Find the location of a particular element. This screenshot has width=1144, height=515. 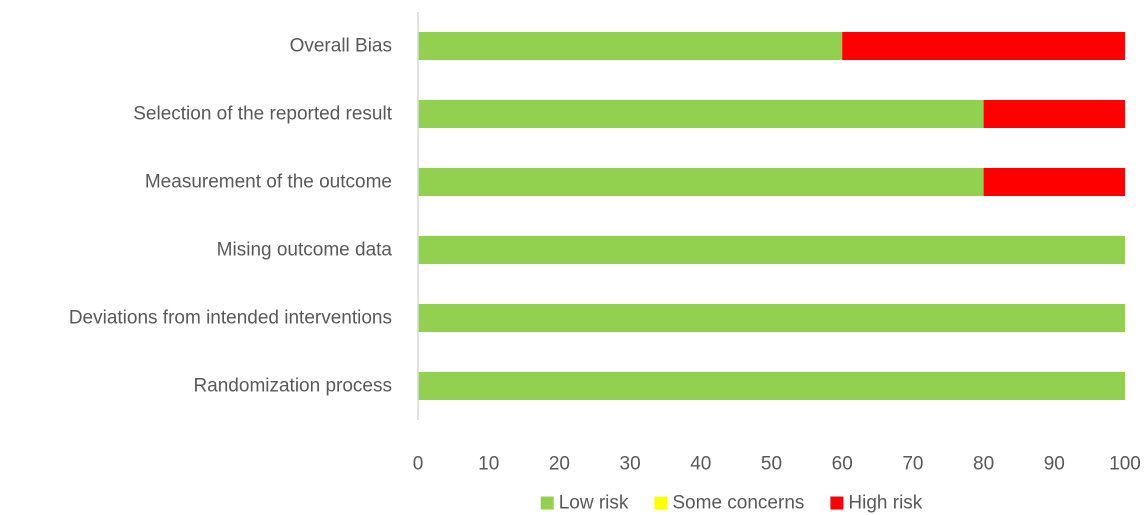

x-tick-labels: 0 10 20 30 40 50 60 70 80 90 100 is located at coordinates (777, 464).